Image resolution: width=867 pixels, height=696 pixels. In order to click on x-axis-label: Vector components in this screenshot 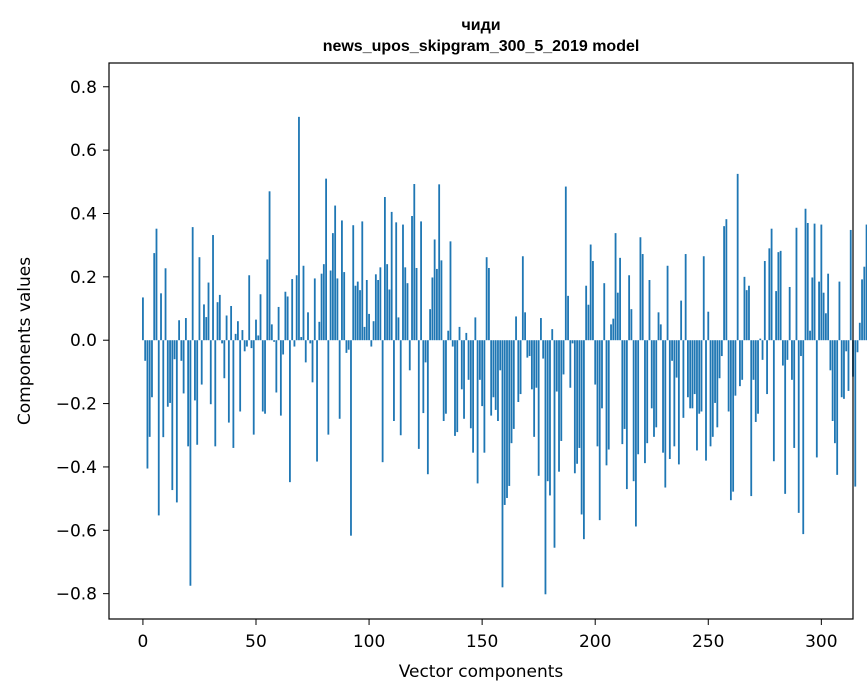, I will do `click(481, 672)`.